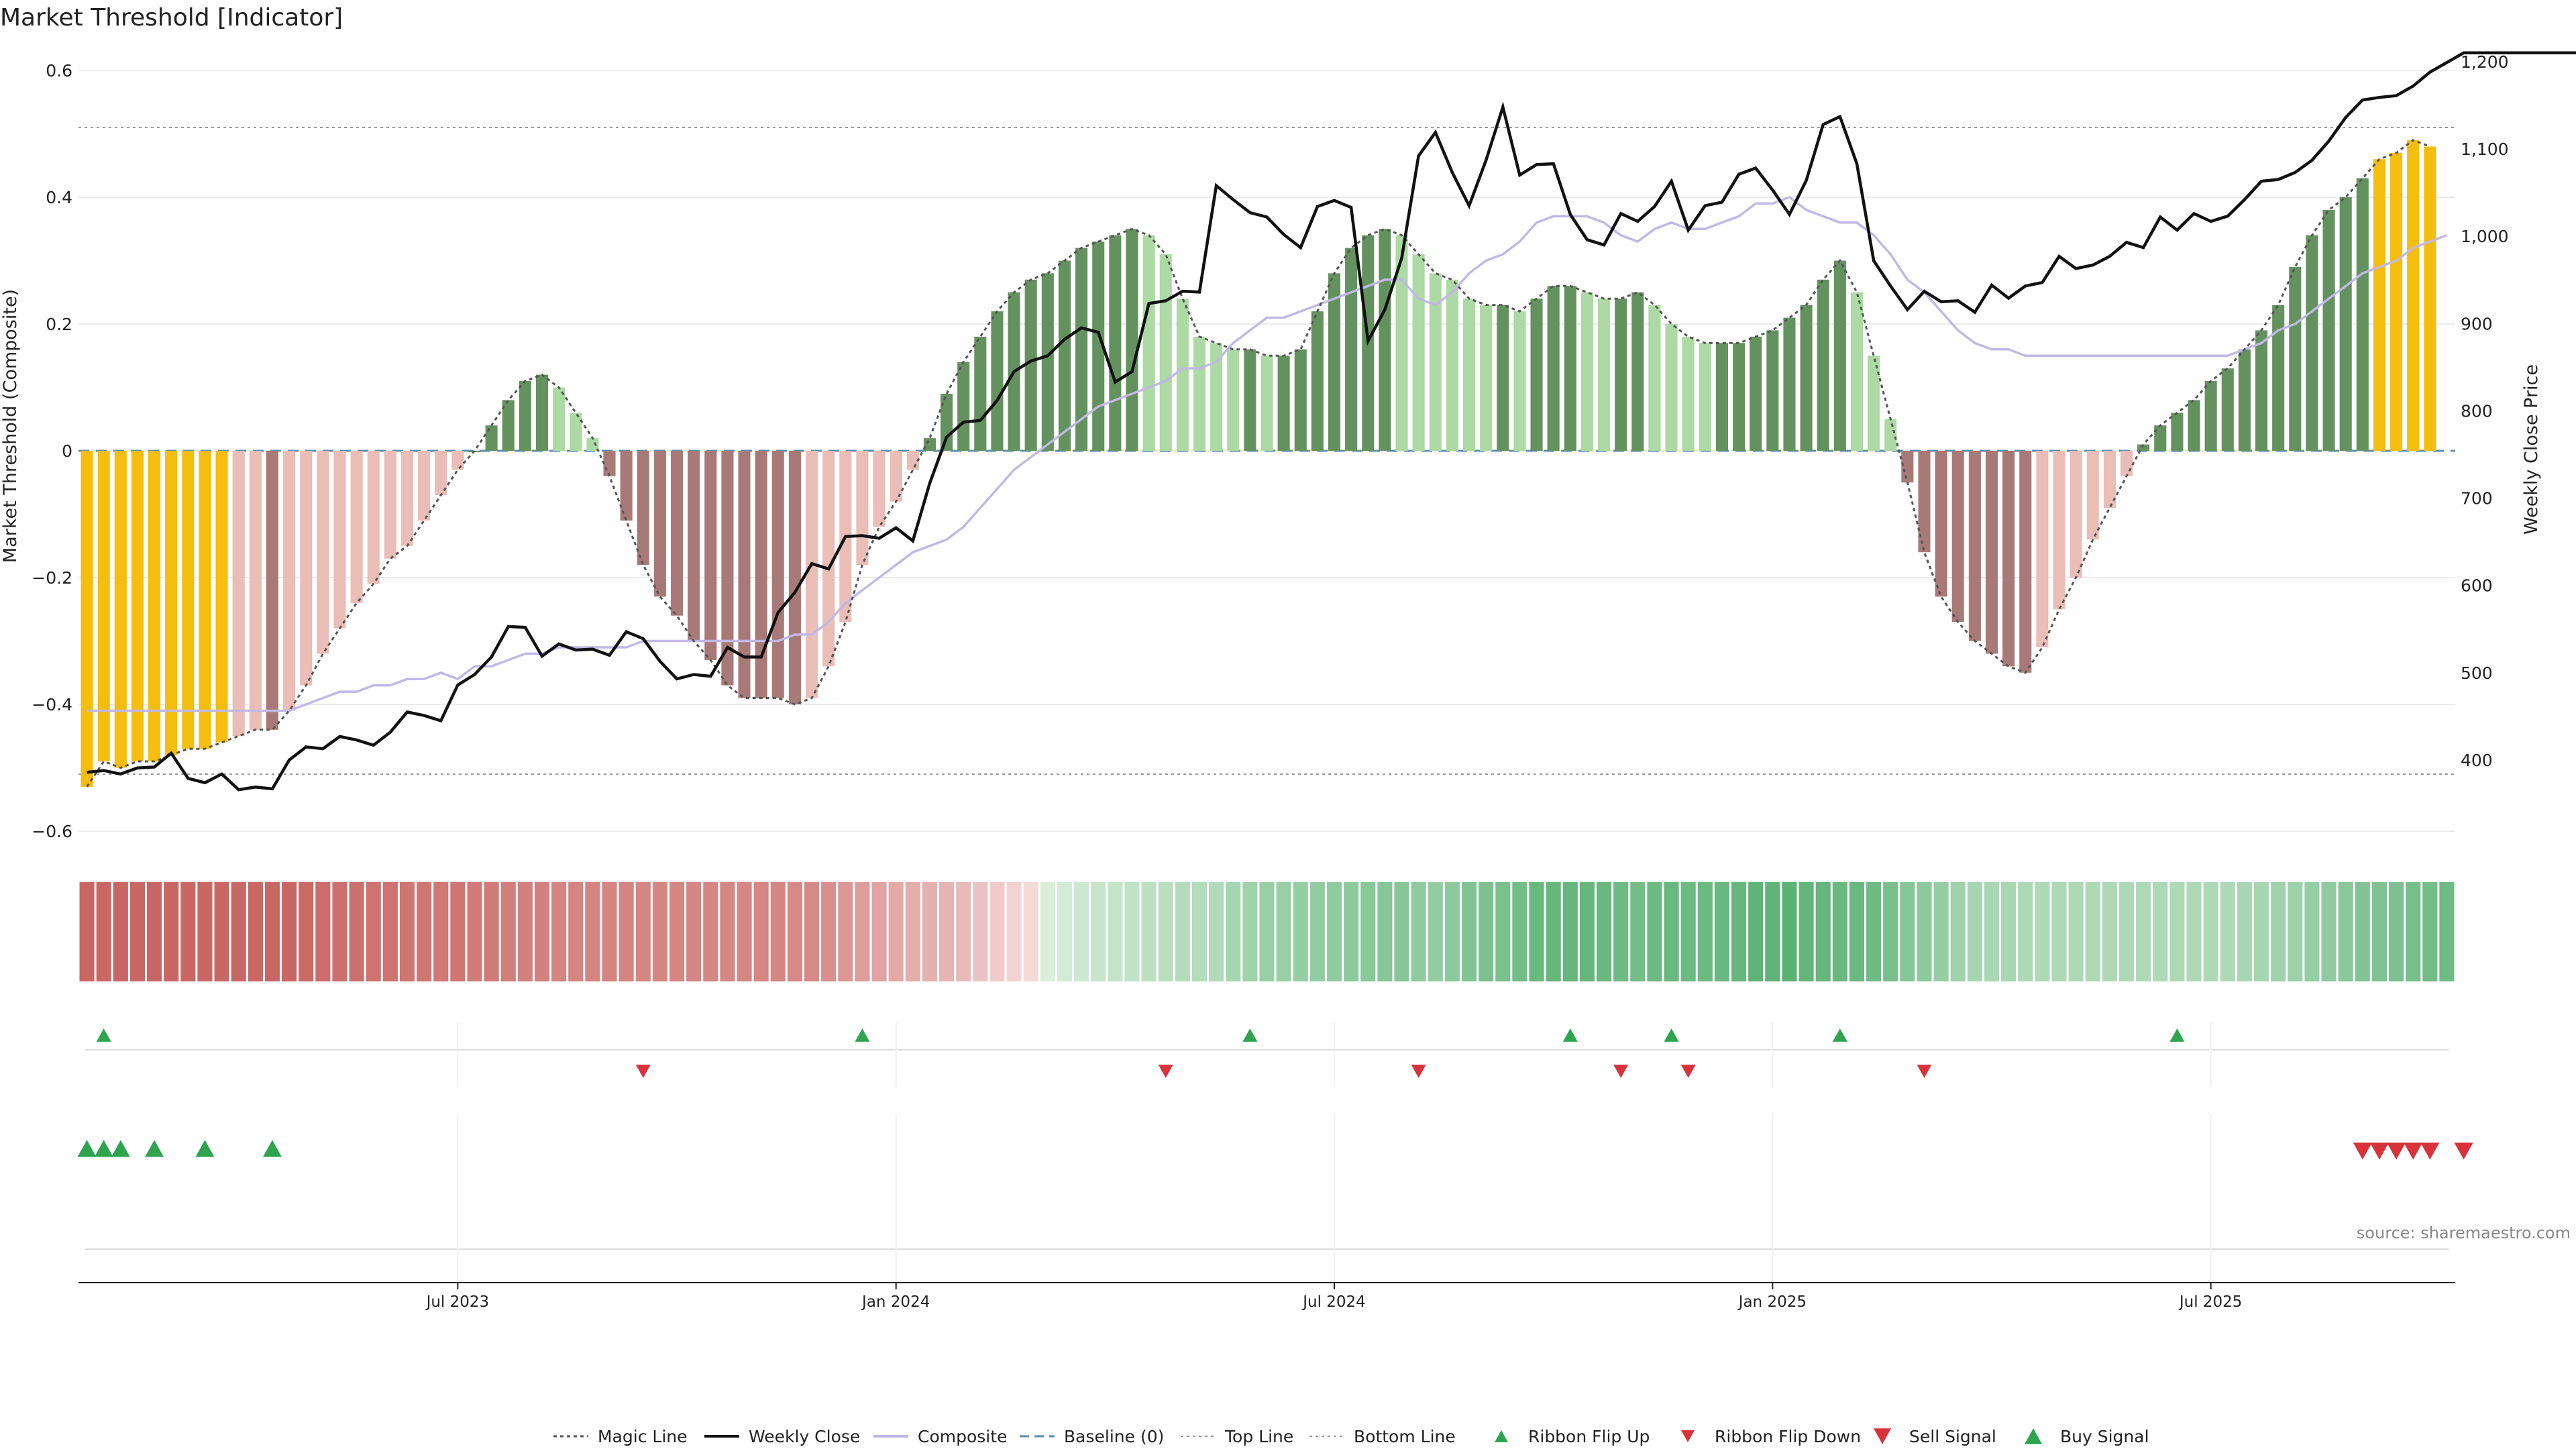 This screenshot has height=1449, width=2576. I want to click on right-tick-label: 900, so click(2477, 323).